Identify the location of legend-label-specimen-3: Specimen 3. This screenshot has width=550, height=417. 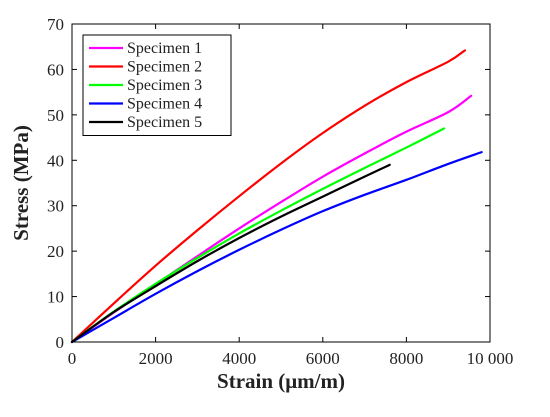
(164, 85).